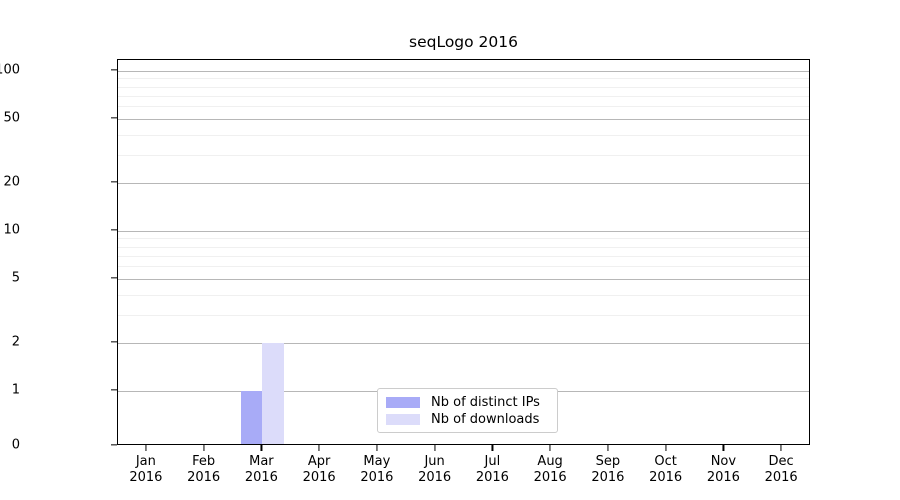 This screenshot has width=900, height=500. What do you see at coordinates (403, 419) in the screenshot?
I see `legend-swatch-downloads` at bounding box center [403, 419].